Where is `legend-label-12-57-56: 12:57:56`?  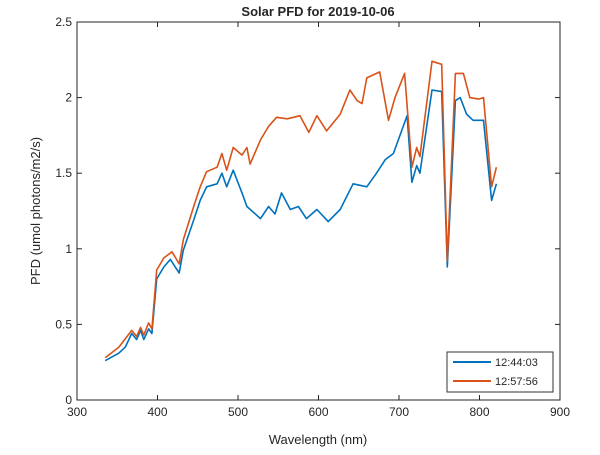
legend-label-12-57-56: 12:57:56 is located at coordinates (516, 382).